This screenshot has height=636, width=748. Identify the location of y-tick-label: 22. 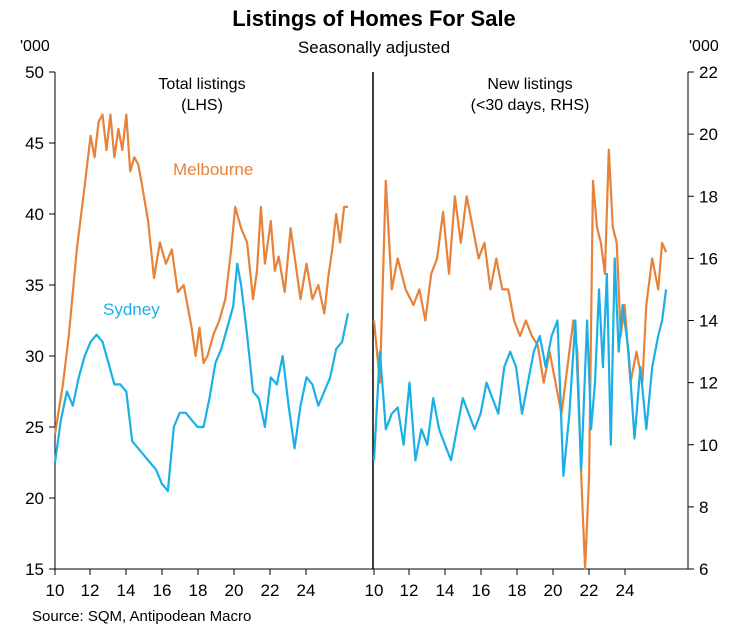
(708, 72).